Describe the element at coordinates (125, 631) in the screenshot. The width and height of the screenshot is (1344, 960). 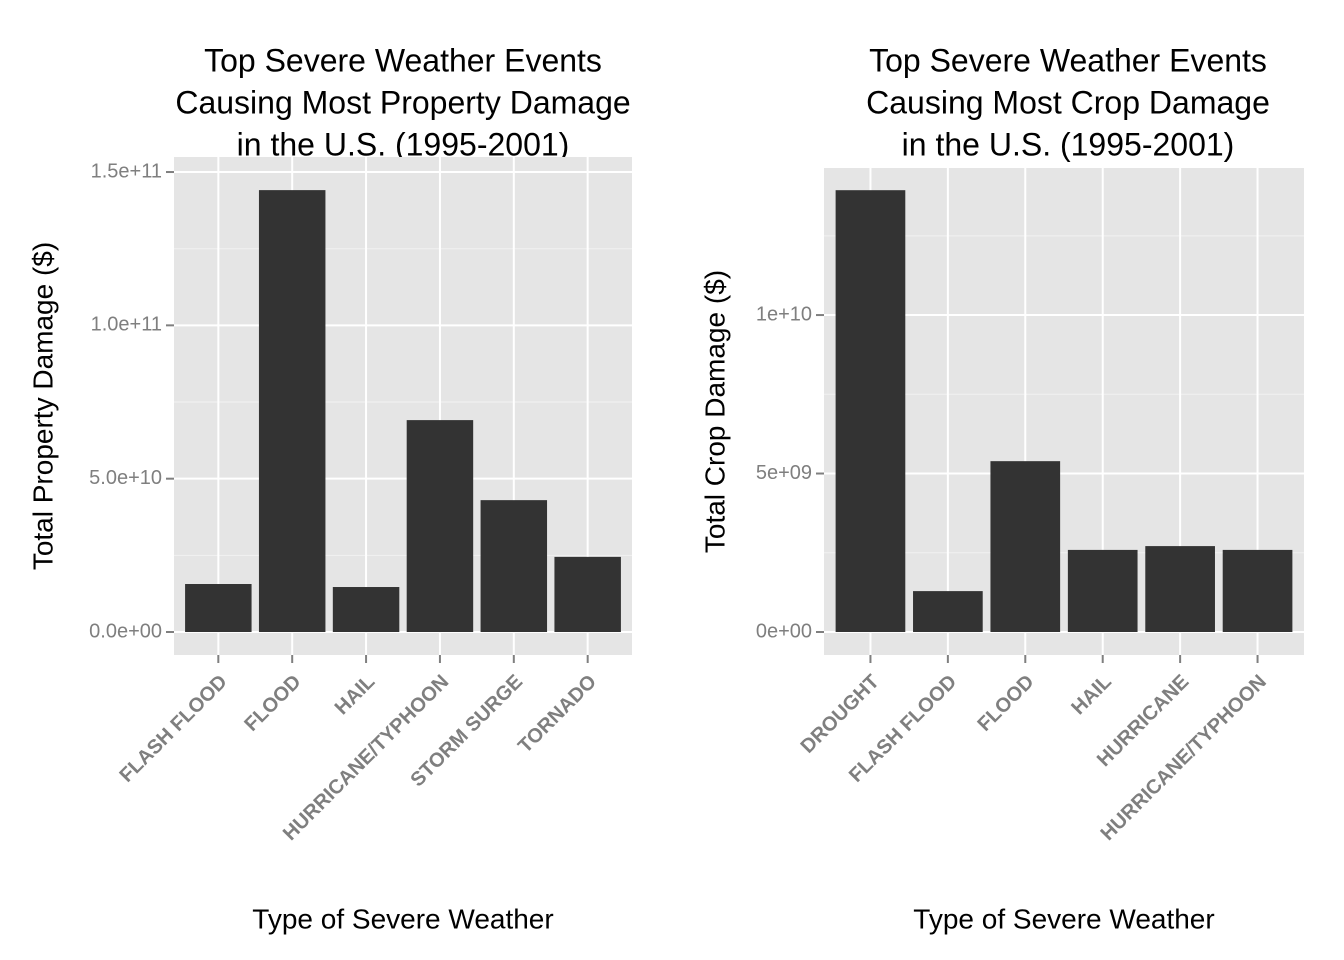
I see `y-tick-label: 0.0e+00` at that location.